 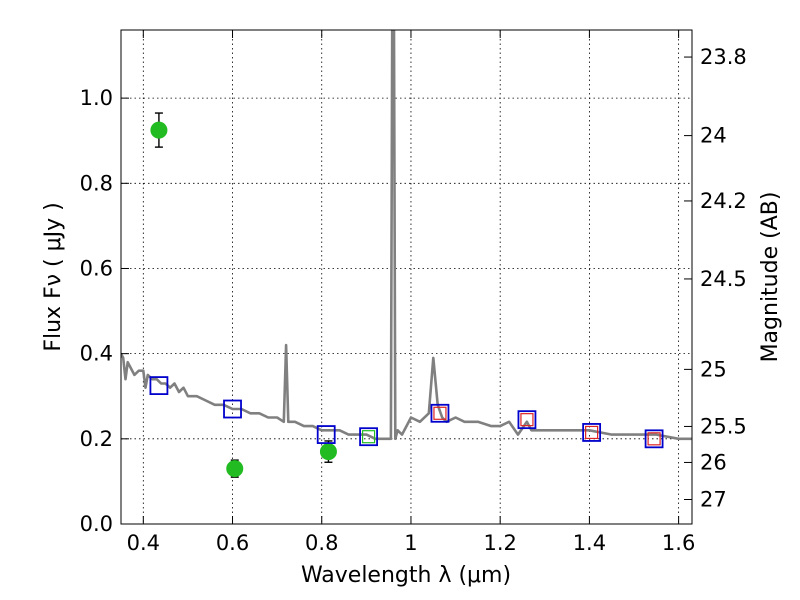 What do you see at coordinates (321, 543) in the screenshot?
I see `x-tick-label: 0.8` at bounding box center [321, 543].